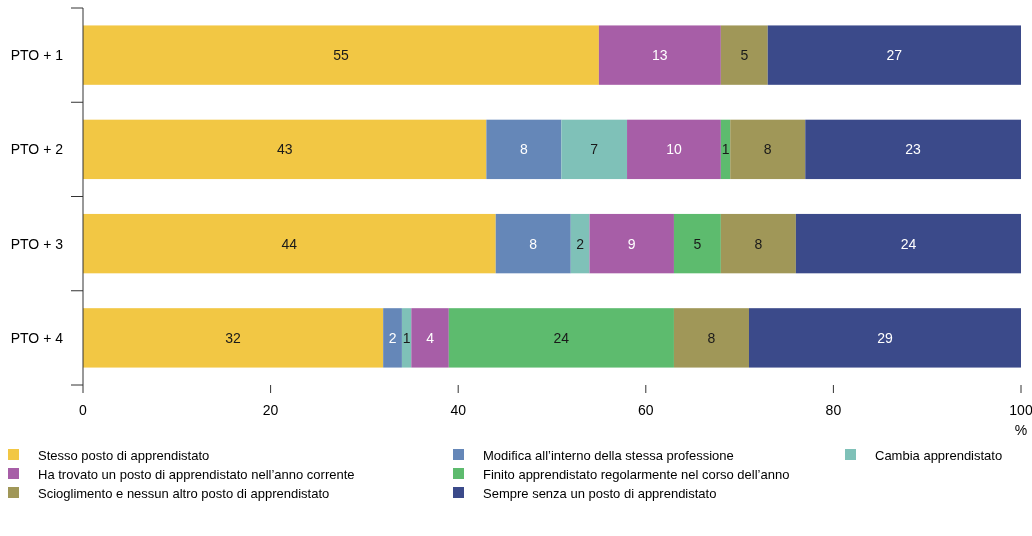 The width and height of the screenshot is (1032, 536). What do you see at coordinates (37, 337) in the screenshot?
I see `y-tick-label: PTO + 4` at bounding box center [37, 337].